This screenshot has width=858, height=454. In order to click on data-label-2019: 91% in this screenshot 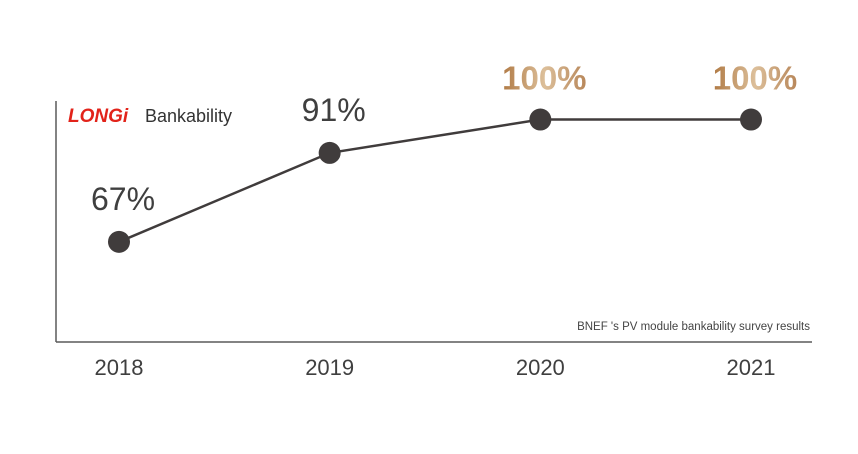, I will do `click(334, 110)`.